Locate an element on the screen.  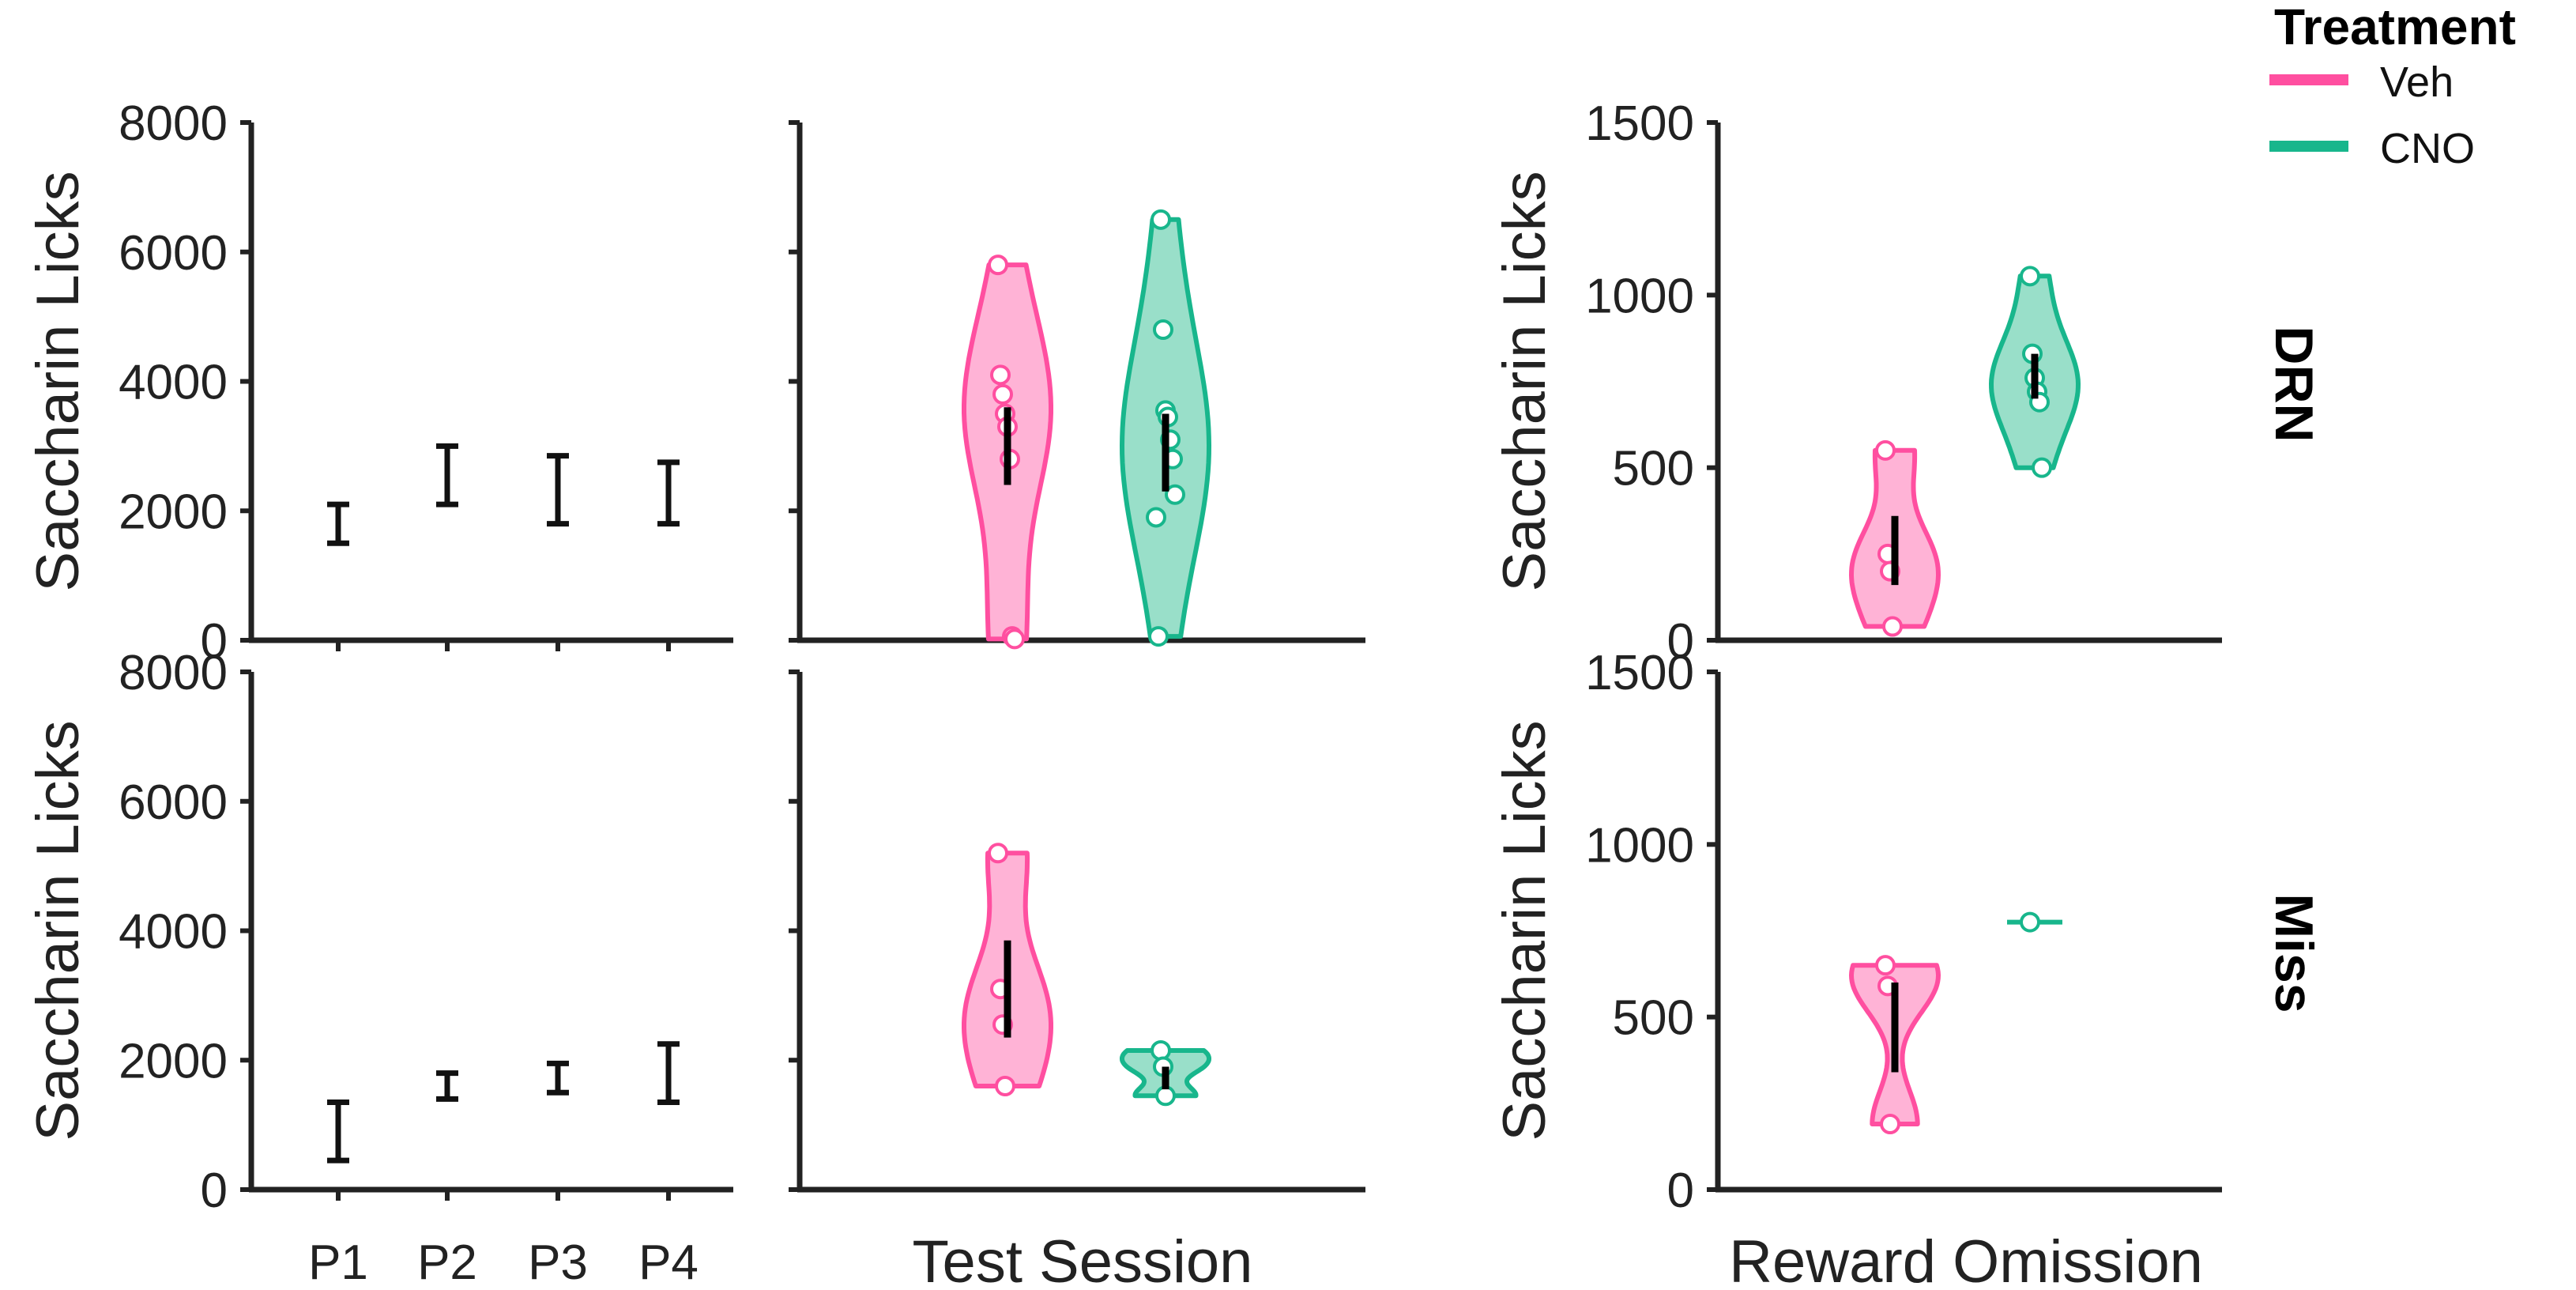
x-axis-title-reward-omission: Reward Omission is located at coordinates (1966, 1259).